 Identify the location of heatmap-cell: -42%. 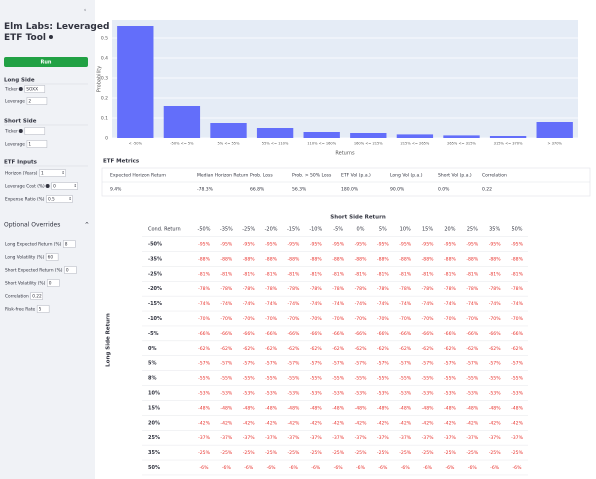
(338, 423).